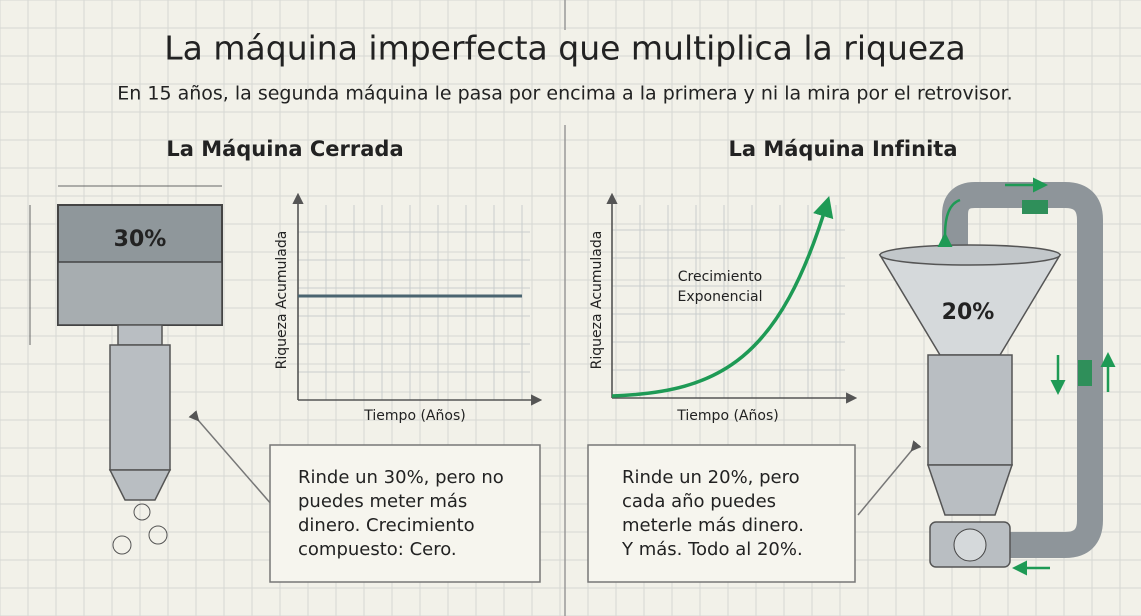 Image resolution: width=1141 pixels, height=616 pixels. Describe the element at coordinates (720, 277) in the screenshot. I see `annotation: Crecimiento` at that location.